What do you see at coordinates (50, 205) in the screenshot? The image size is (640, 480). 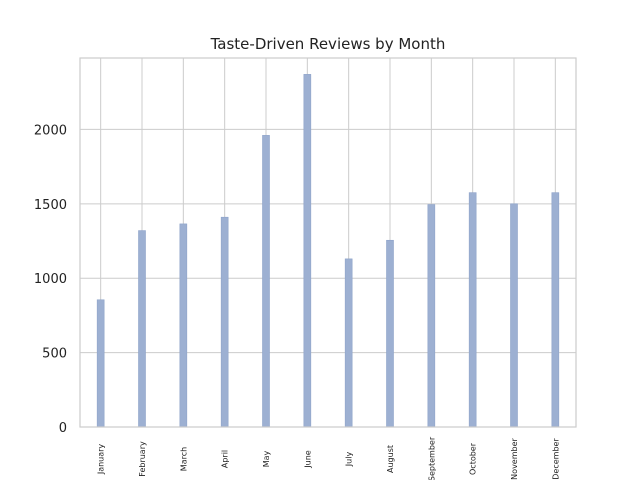 I see `y-tick-label: 1500` at bounding box center [50, 205].